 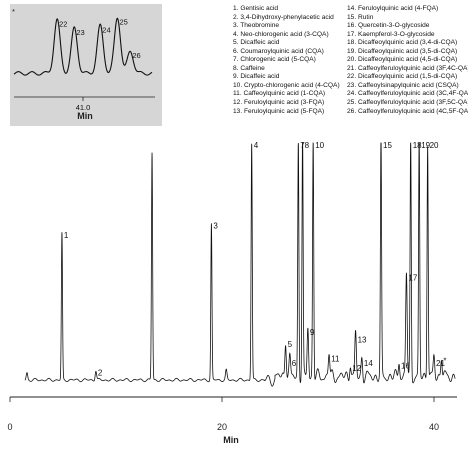 I want to click on legend-entry: 12. Feruloylquinic acid (3-FQA), so click(x=279, y=103).